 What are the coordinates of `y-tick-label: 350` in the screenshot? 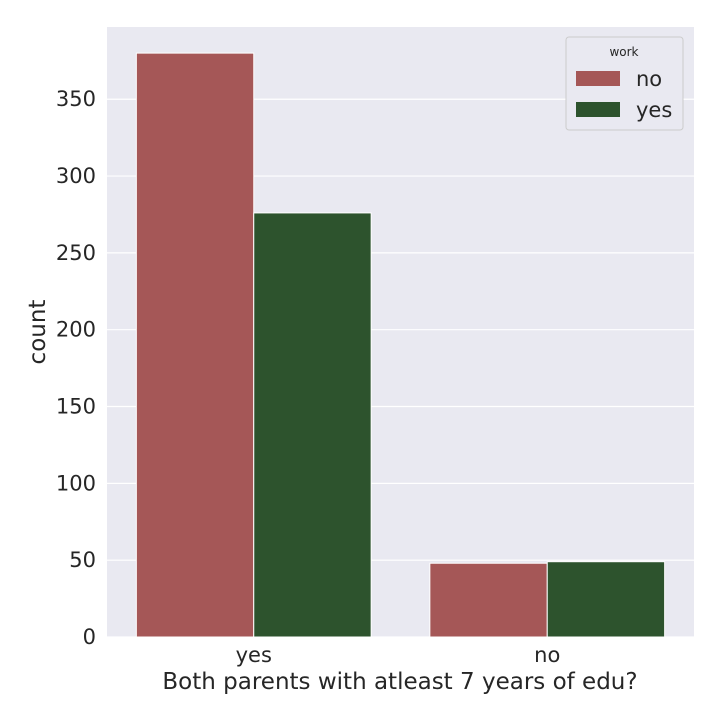 It's located at (76, 99).